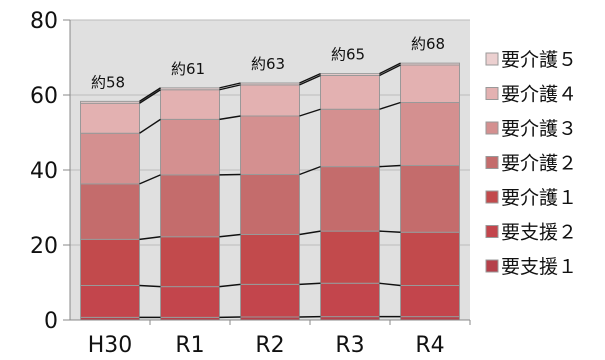  I want to click on legend-label: 要介護５, so click(539, 60).